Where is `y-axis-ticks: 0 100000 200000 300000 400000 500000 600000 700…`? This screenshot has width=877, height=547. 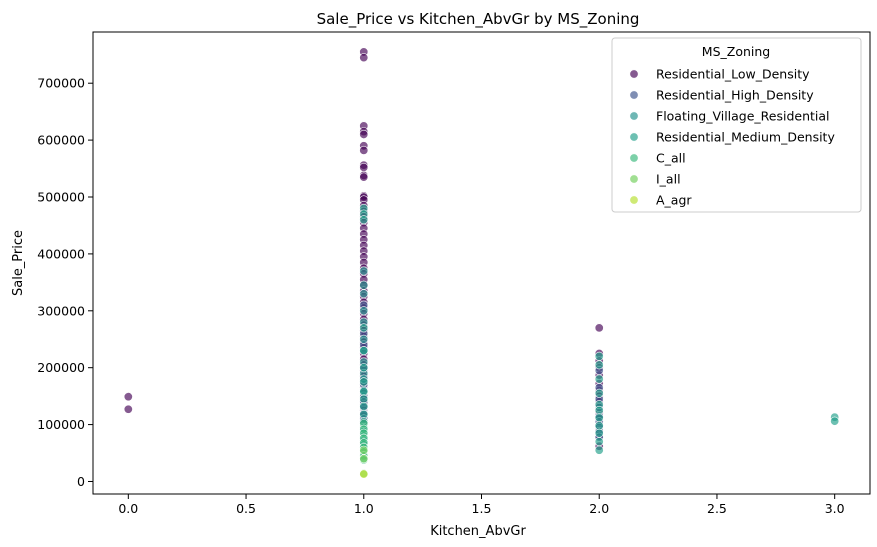
y-axis-ticks: 0 100000 200000 300000 400000 500000 600000 700… is located at coordinates (65, 282).